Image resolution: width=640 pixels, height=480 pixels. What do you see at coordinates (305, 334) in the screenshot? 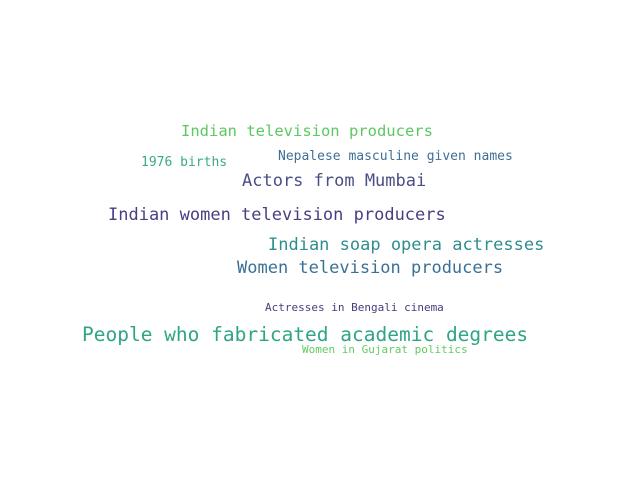
I see `word-people-who-fabricated-academic-degrees: People who fabricated academic degrees` at bounding box center [305, 334].